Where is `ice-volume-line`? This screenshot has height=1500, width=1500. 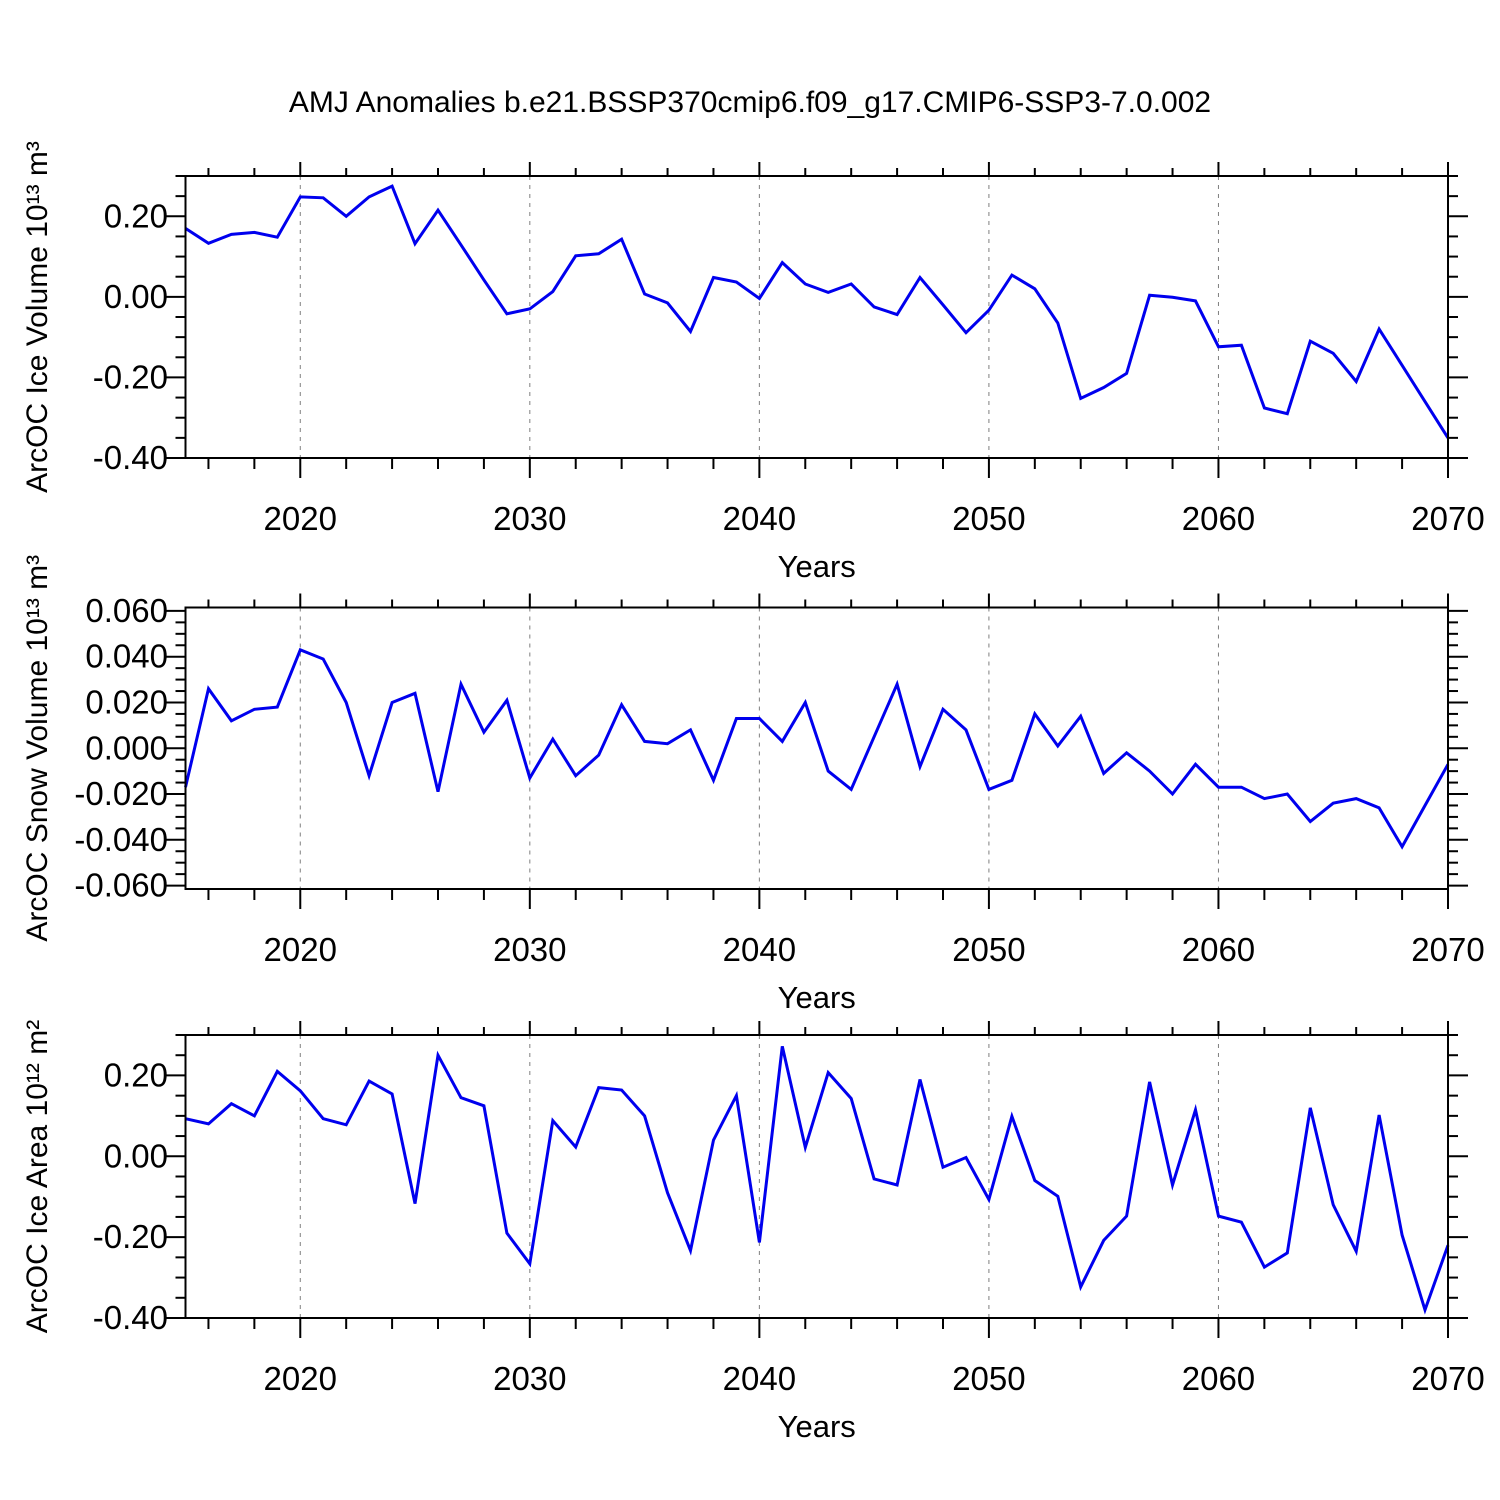
ice-volume-line is located at coordinates (817, 311).